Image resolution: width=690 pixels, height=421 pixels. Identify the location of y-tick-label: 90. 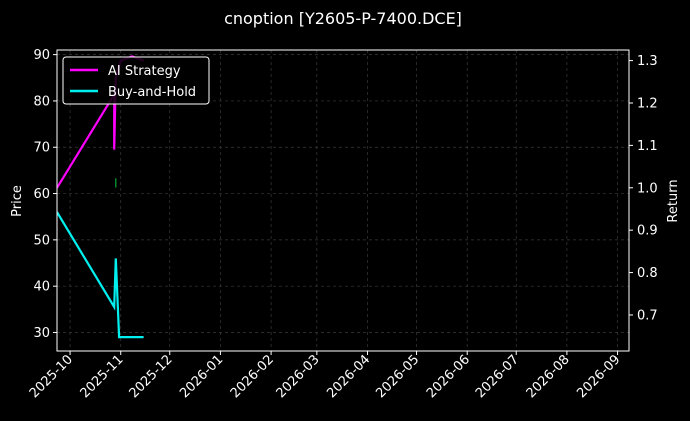
(41, 55).